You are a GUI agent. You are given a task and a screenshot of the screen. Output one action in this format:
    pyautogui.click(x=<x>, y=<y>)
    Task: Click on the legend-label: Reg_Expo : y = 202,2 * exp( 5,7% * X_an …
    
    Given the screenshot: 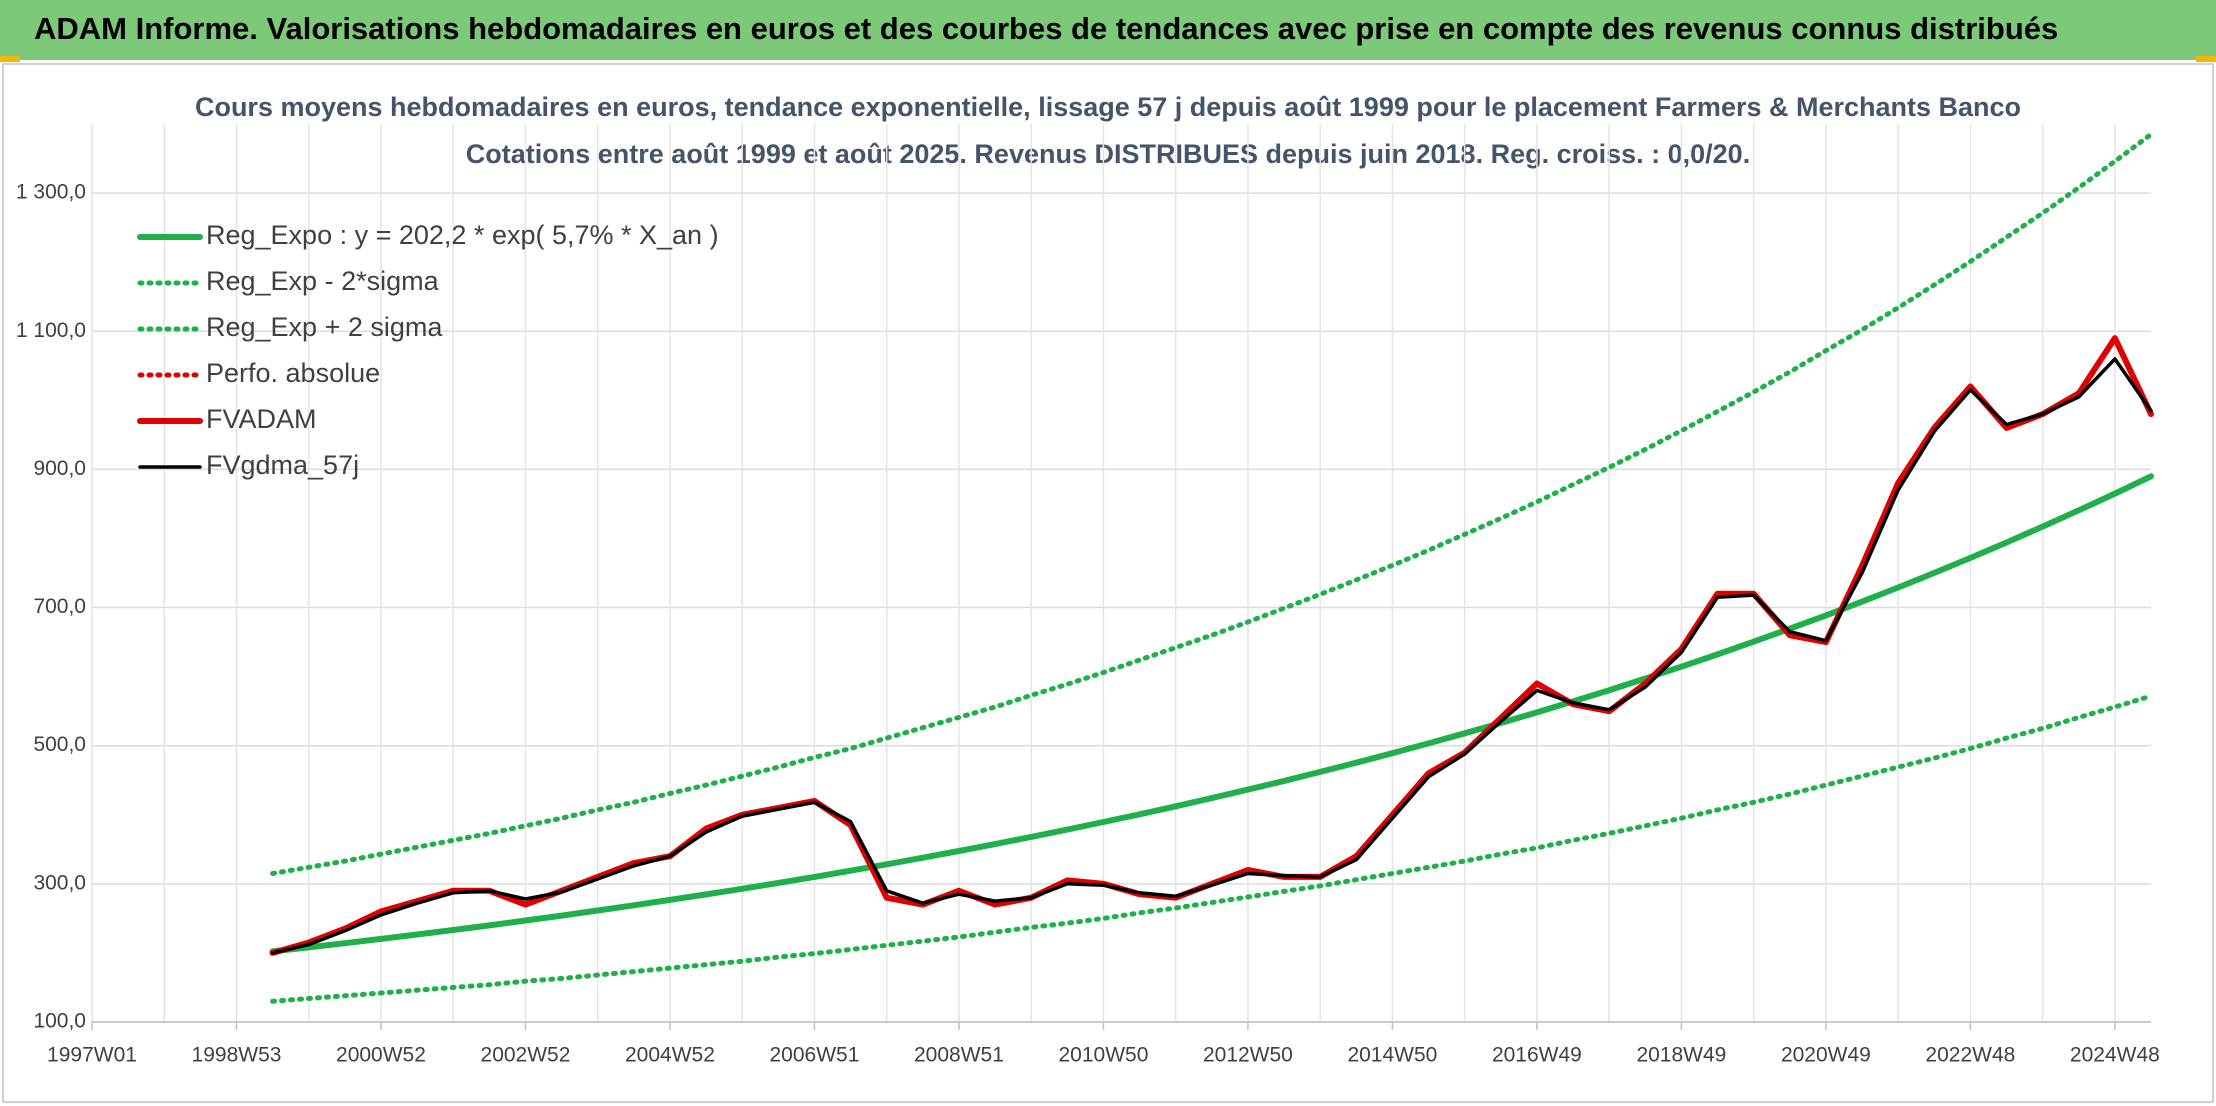 What is the action you would take?
    pyautogui.click(x=462, y=235)
    